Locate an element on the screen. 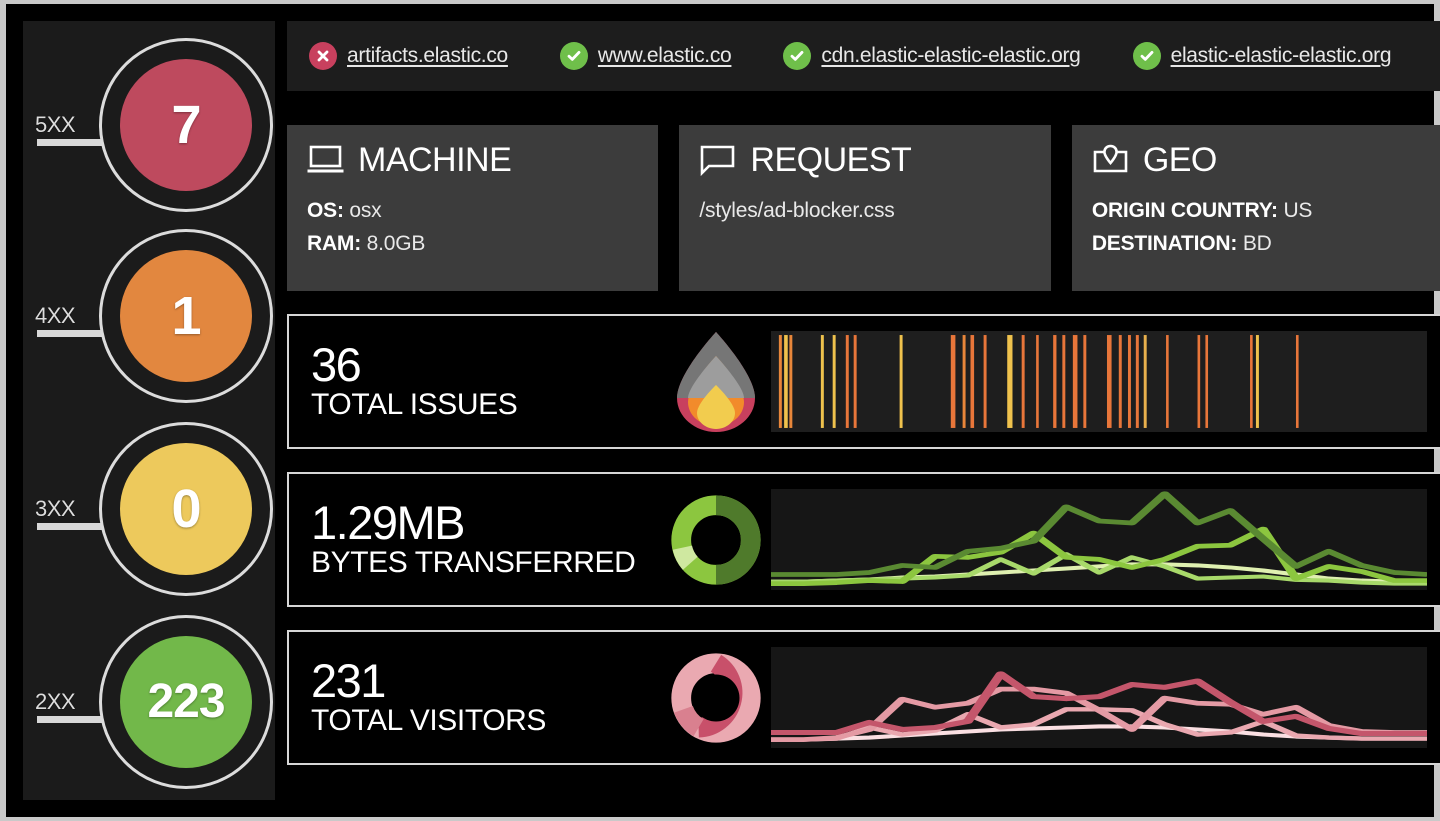 This screenshot has height=821, width=1440. status-ring: 1 is located at coordinates (186, 315).